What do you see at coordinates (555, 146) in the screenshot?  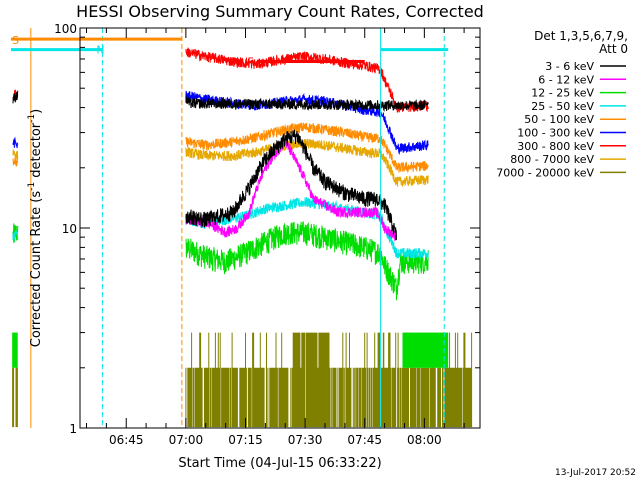 I see `legend-label: 300 - 800 keV` at bounding box center [555, 146].